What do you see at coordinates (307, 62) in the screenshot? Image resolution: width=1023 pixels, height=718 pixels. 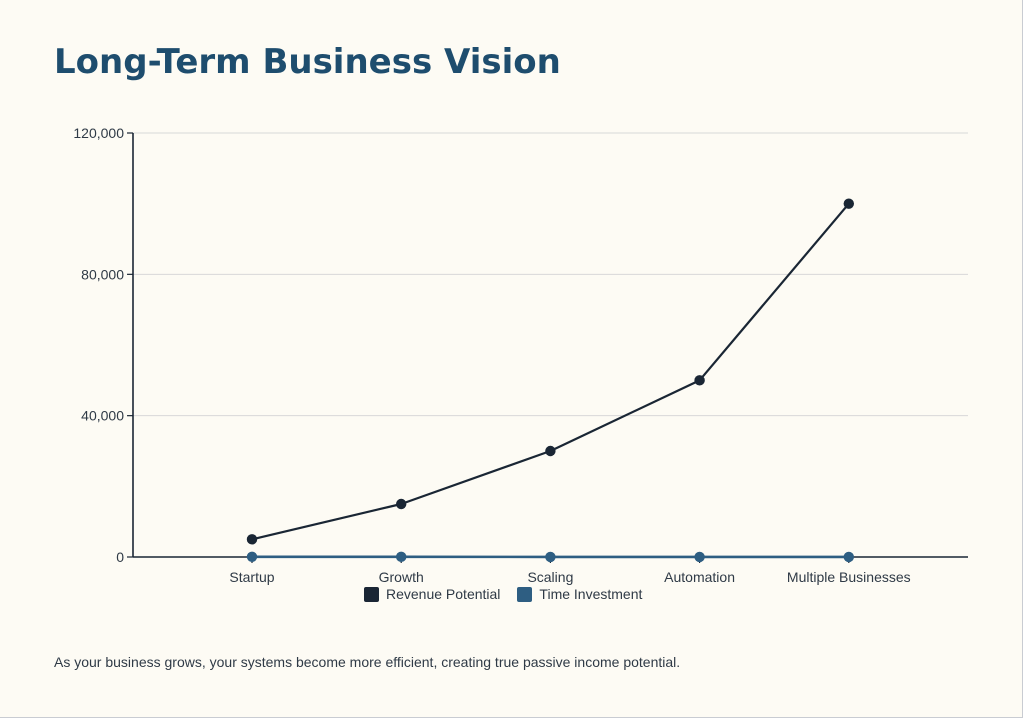 I see `chart-title: Long-Term Business Vision` at bounding box center [307, 62].